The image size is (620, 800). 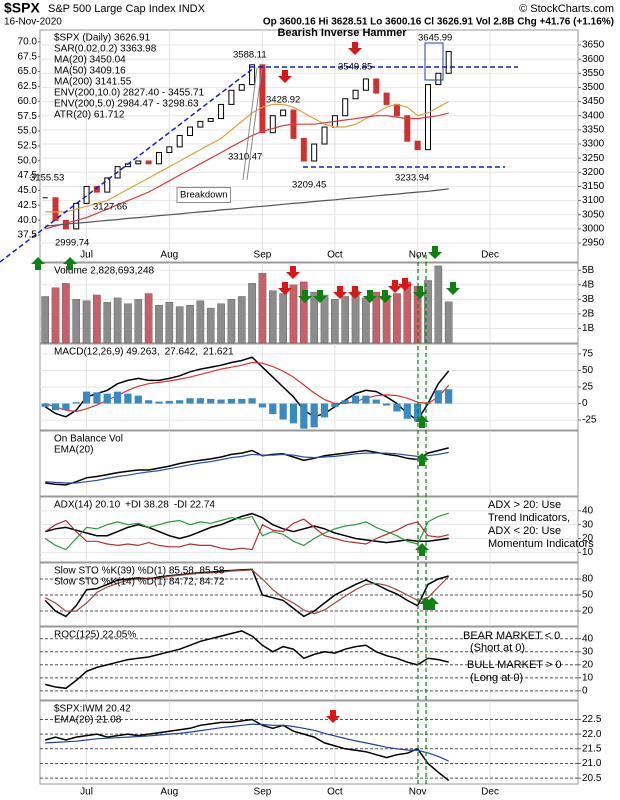 What do you see at coordinates (263, 792) in the screenshot?
I see `x-tick-label: Sep` at bounding box center [263, 792].